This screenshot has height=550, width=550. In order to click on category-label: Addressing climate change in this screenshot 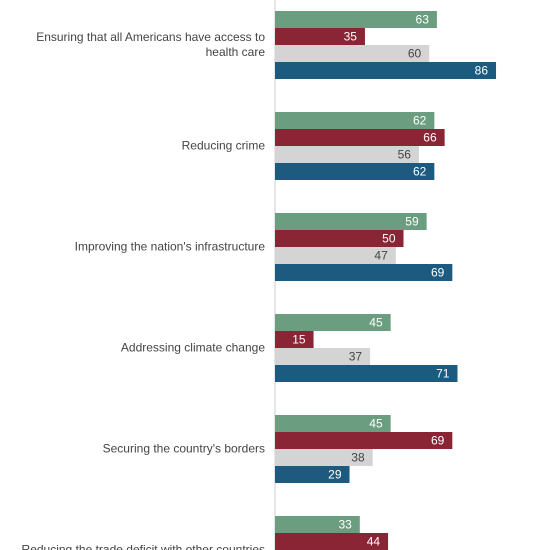, I will do `click(192, 347)`.